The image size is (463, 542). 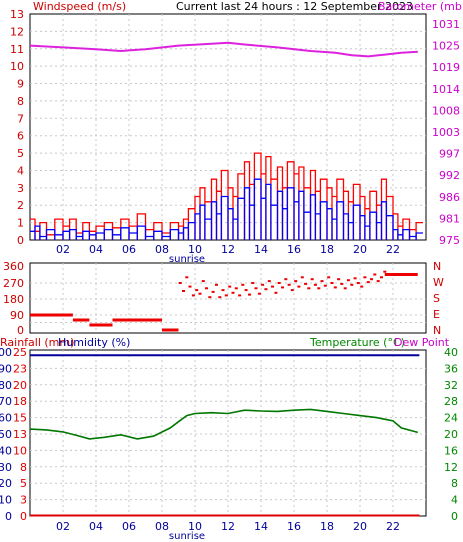 I want to click on y-tick-label-humidity: 100, so click(x=6, y=352).